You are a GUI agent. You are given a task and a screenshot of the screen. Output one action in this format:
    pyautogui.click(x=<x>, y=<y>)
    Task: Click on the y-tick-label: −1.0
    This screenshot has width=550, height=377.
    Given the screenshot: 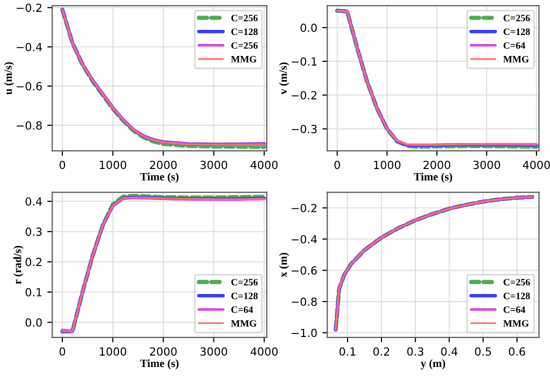 What is the action you would take?
    pyautogui.click(x=304, y=333)
    